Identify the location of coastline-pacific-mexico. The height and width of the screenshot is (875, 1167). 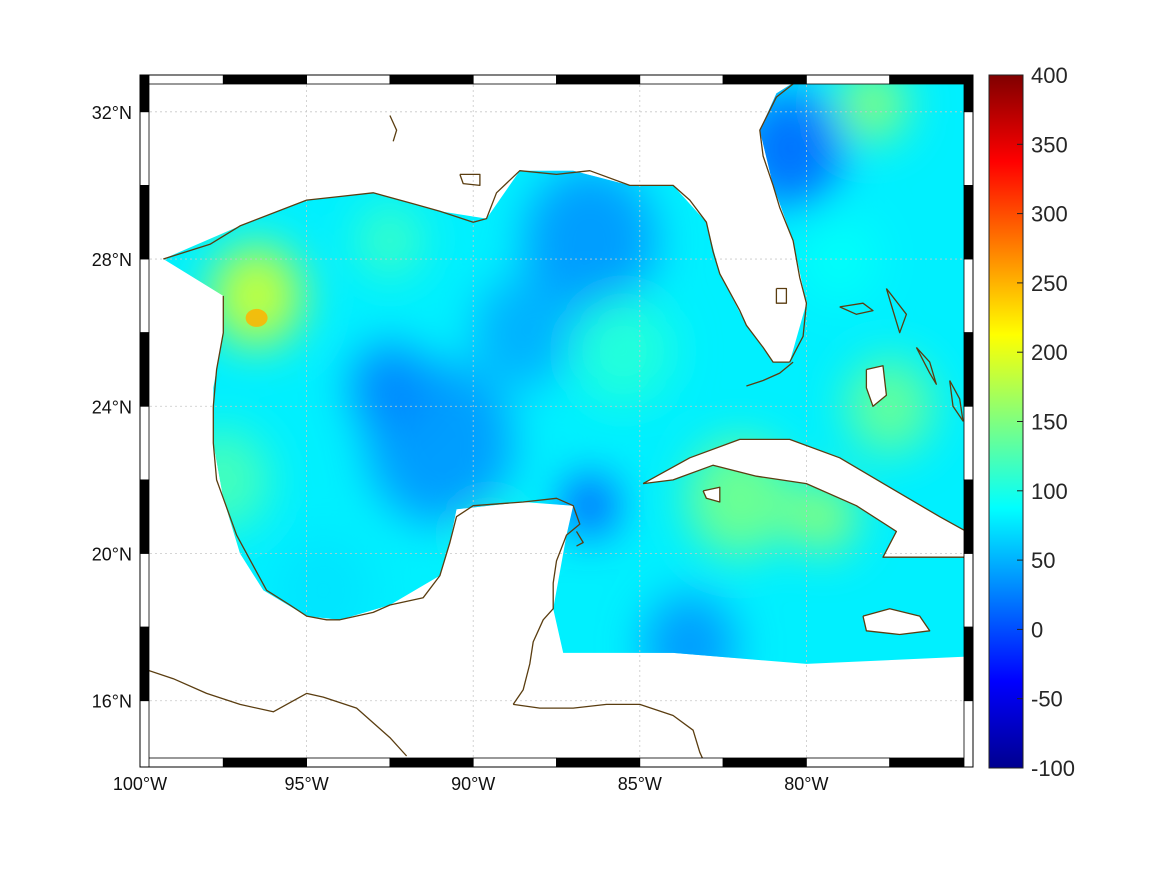
(274, 711).